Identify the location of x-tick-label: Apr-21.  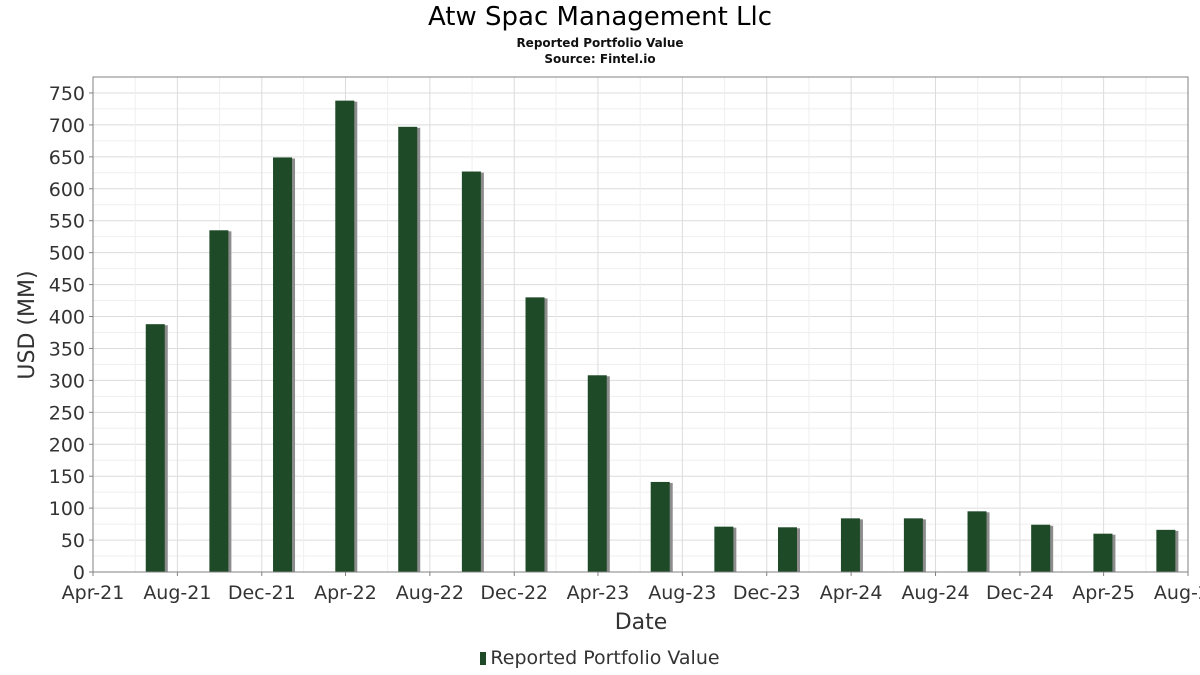
(93, 593).